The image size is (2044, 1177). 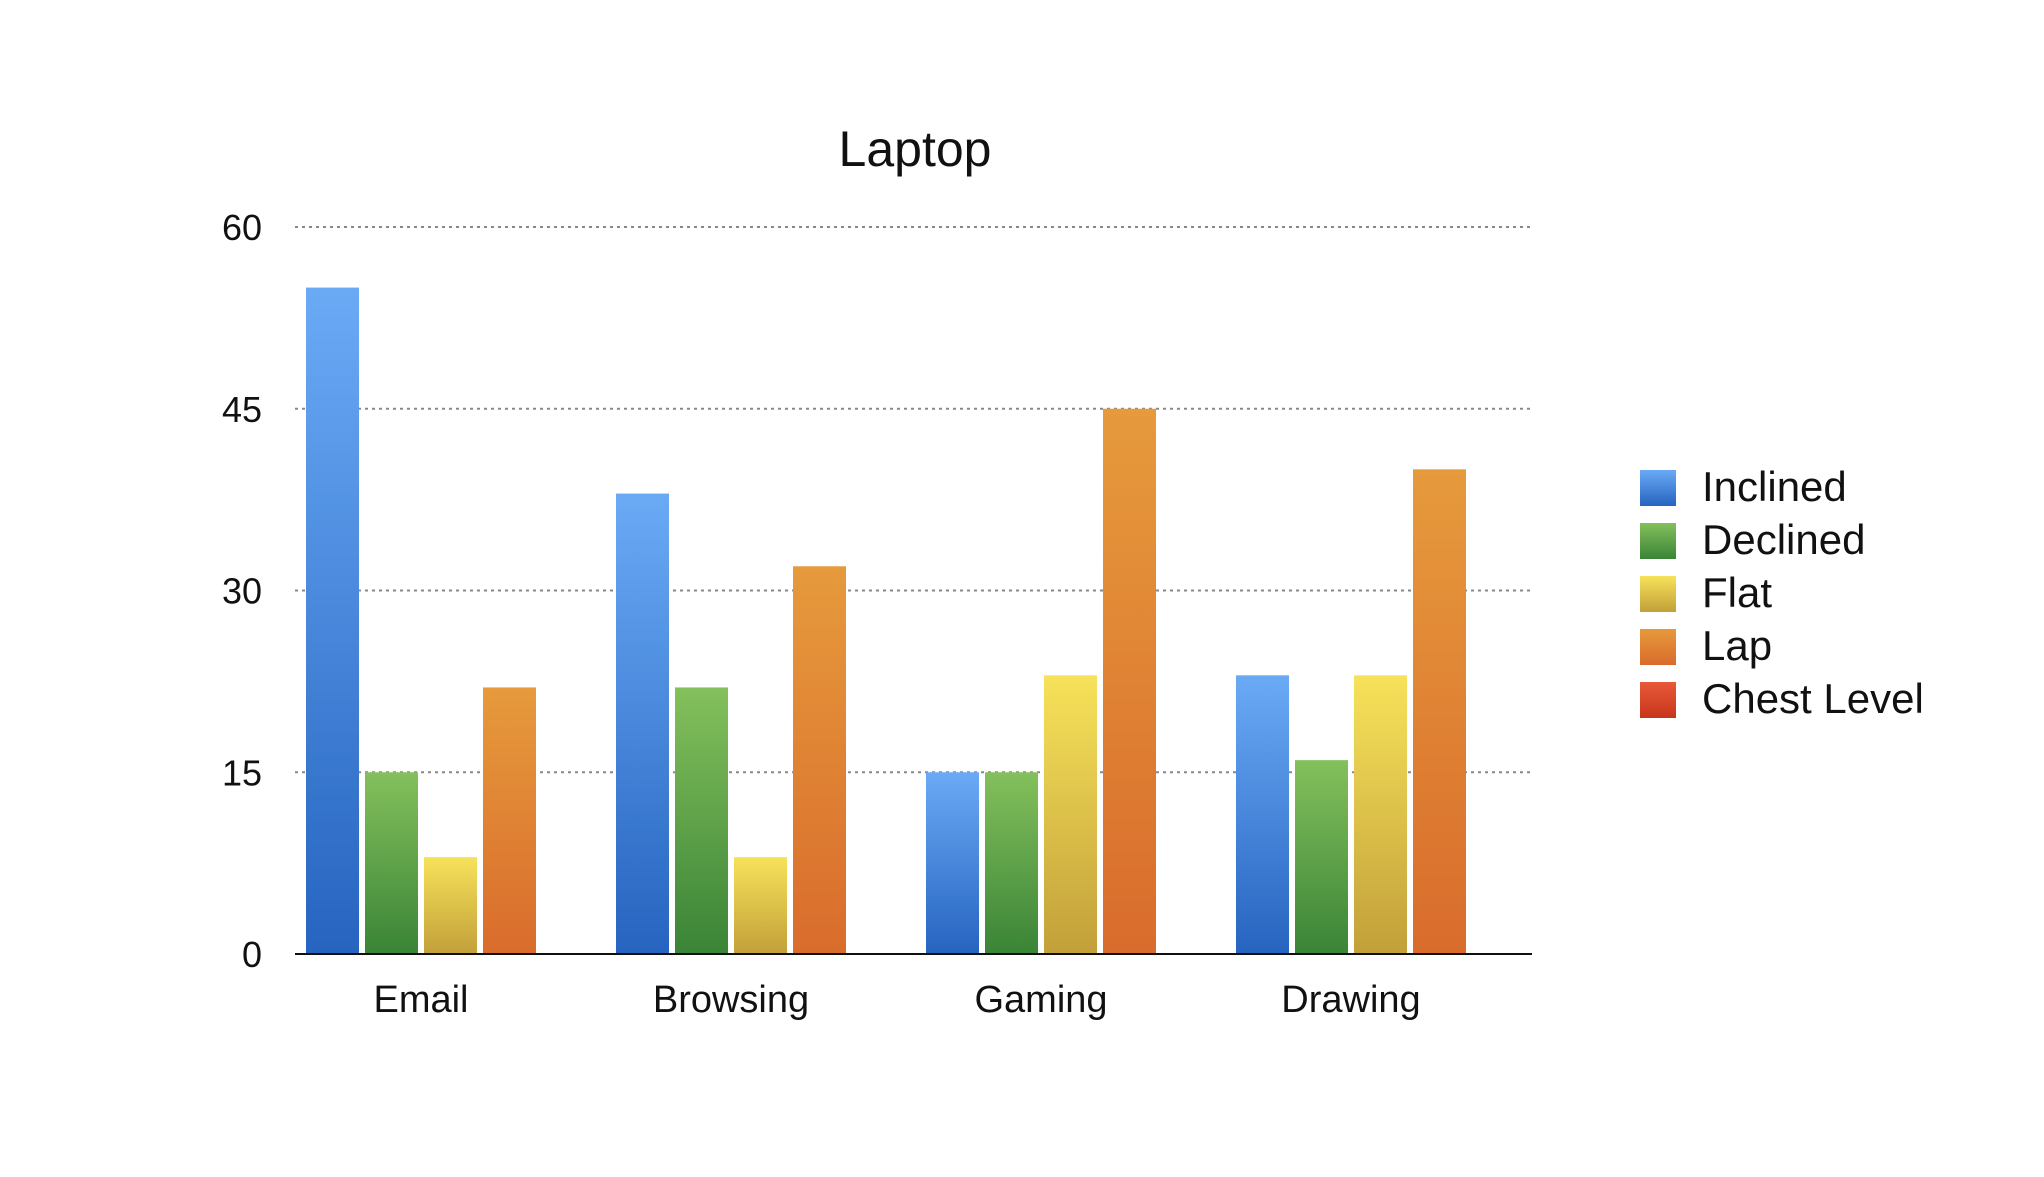 I want to click on y-tick-label: 45, so click(x=242, y=409).